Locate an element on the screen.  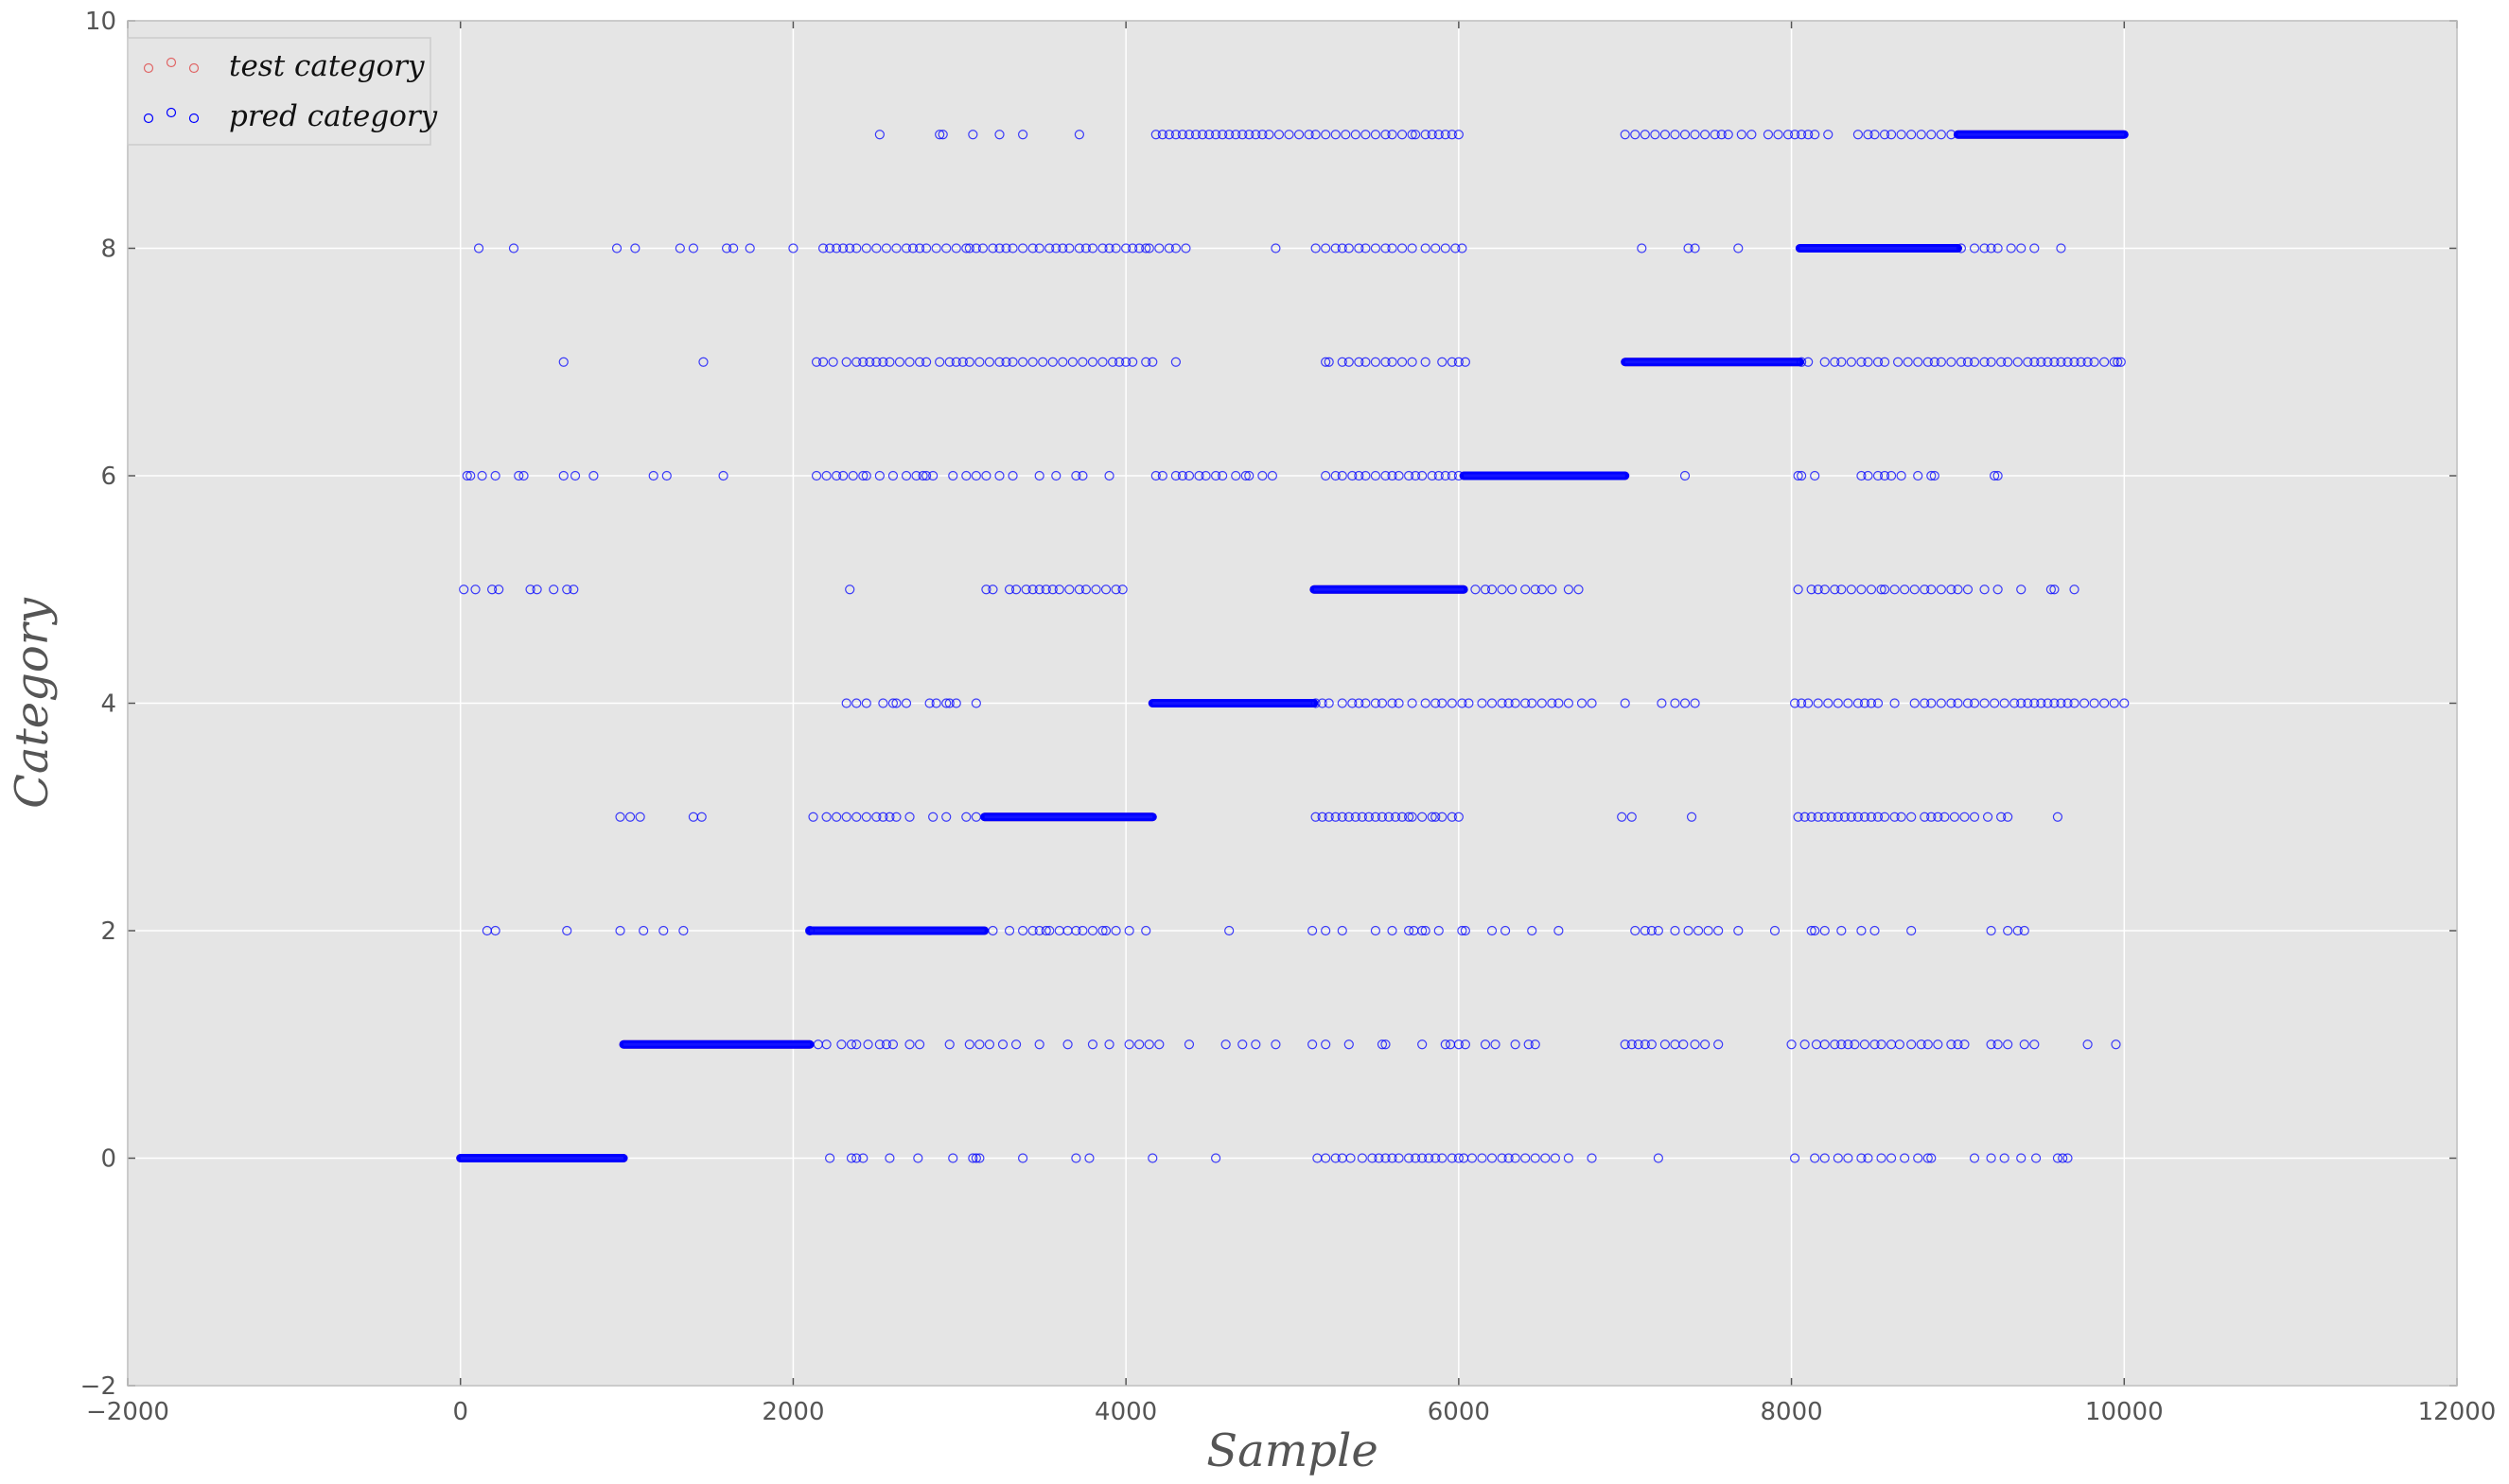
x-tick-label: −2000 is located at coordinates (127, 1412).